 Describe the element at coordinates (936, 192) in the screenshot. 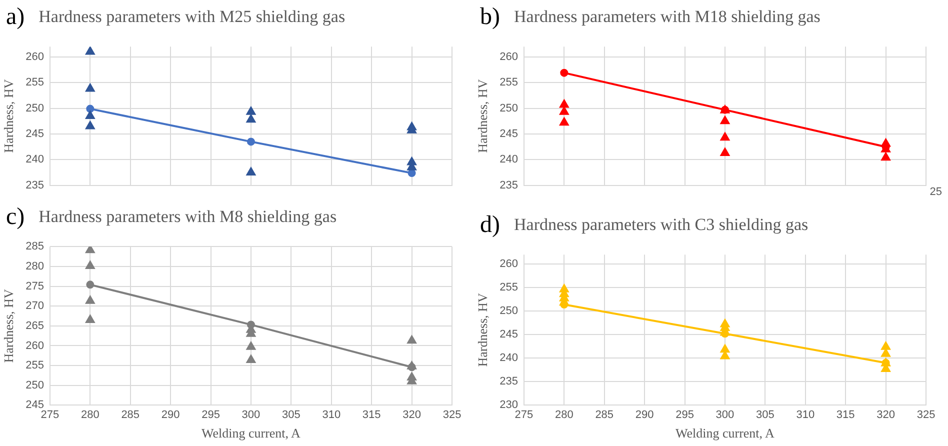

I see `text: 25` at that location.